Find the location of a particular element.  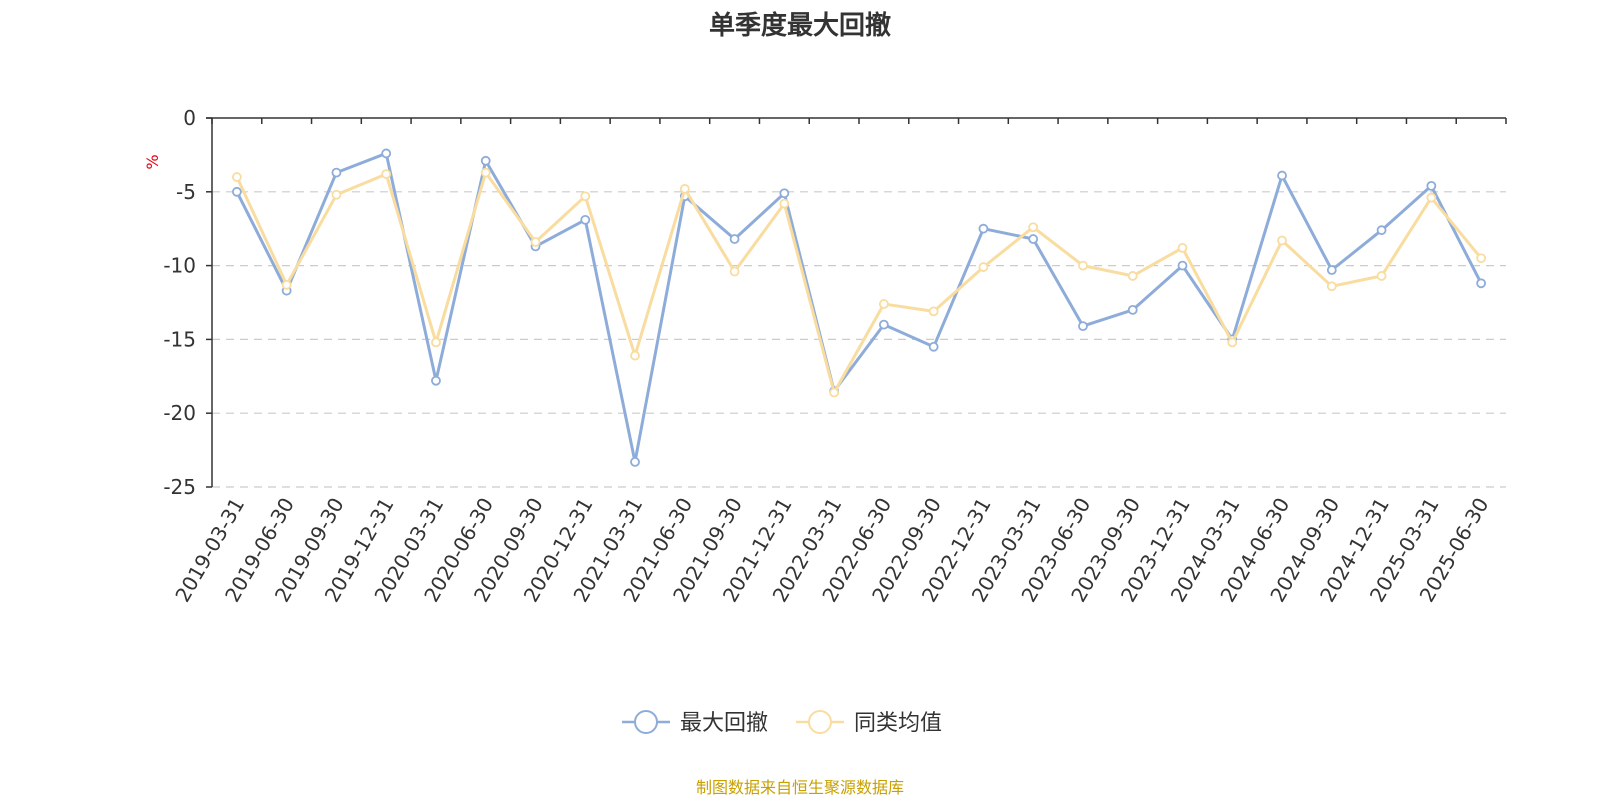

legend-item-1: 最大回撤 is located at coordinates (695, 723).